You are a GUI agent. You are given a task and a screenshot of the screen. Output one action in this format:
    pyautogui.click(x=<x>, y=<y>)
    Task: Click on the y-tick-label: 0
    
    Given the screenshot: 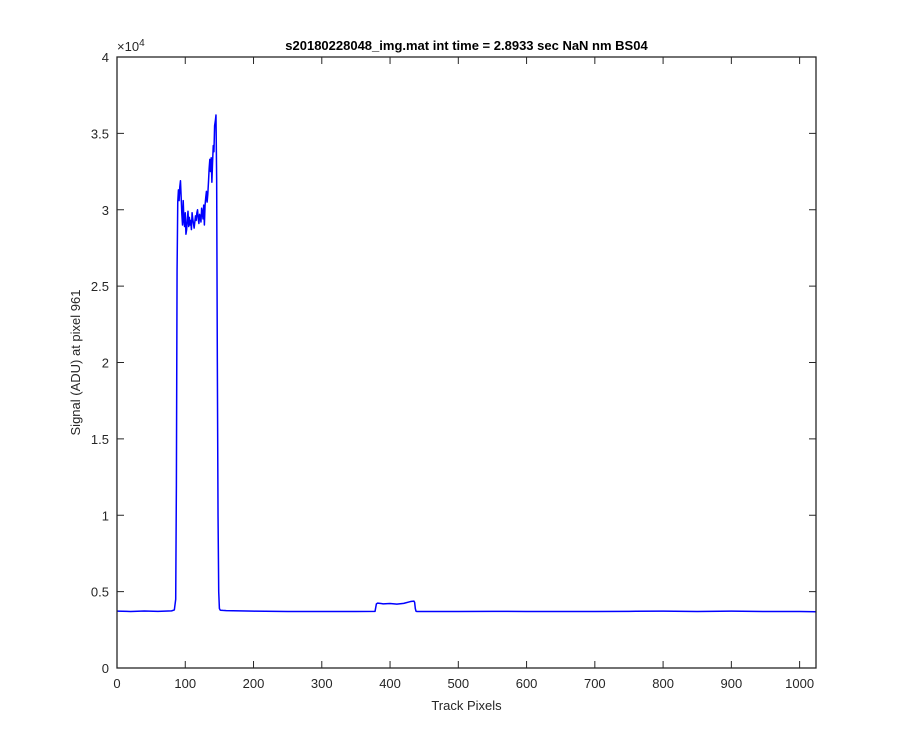 What is the action you would take?
    pyautogui.click(x=105, y=668)
    